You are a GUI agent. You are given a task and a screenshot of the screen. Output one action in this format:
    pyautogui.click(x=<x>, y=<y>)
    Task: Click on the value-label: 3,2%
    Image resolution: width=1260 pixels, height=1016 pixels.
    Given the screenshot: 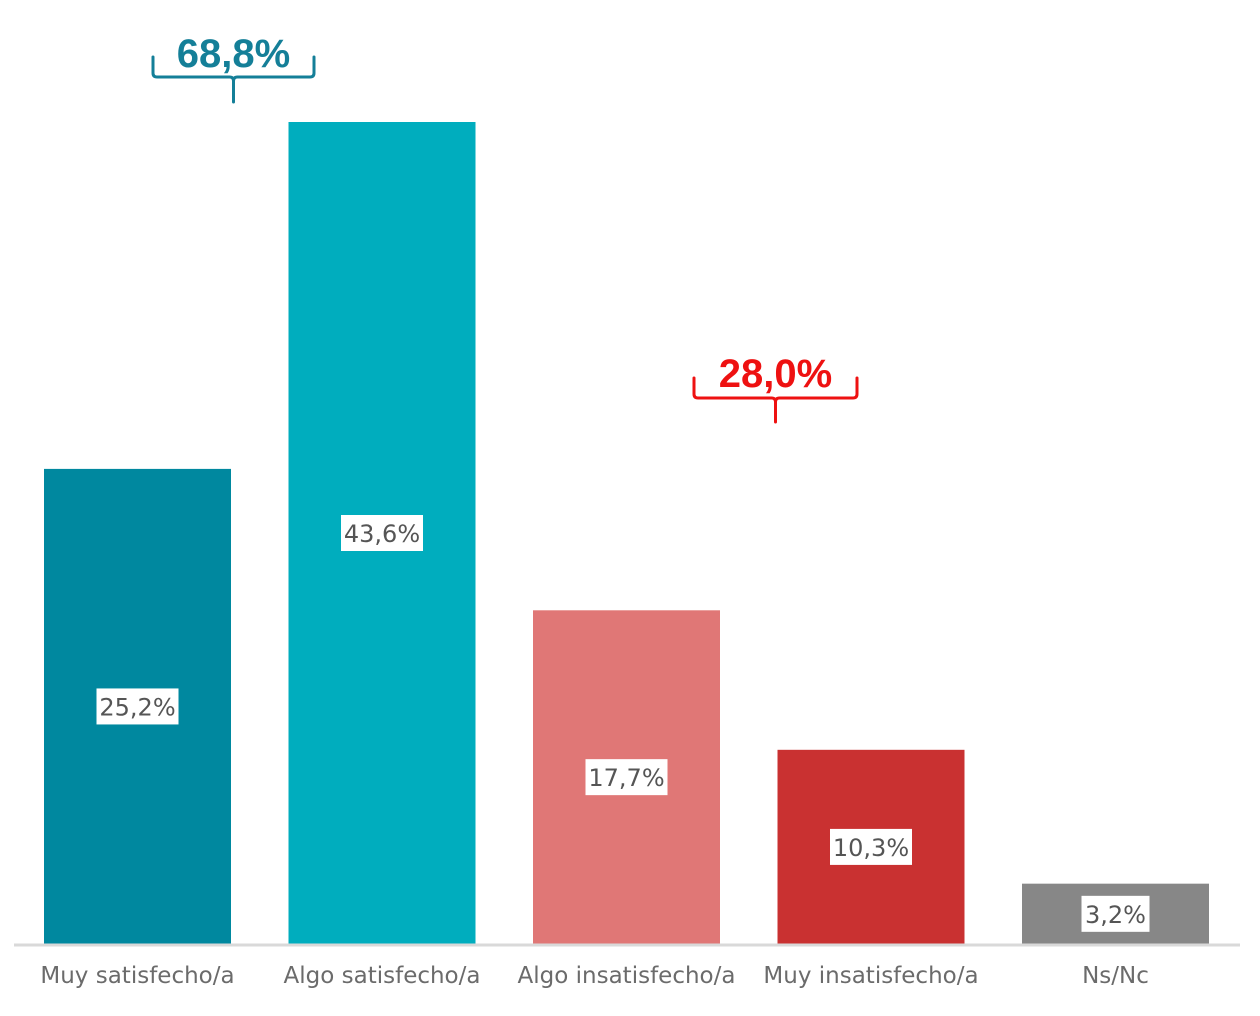 What is the action you would take?
    pyautogui.click(x=1115, y=915)
    